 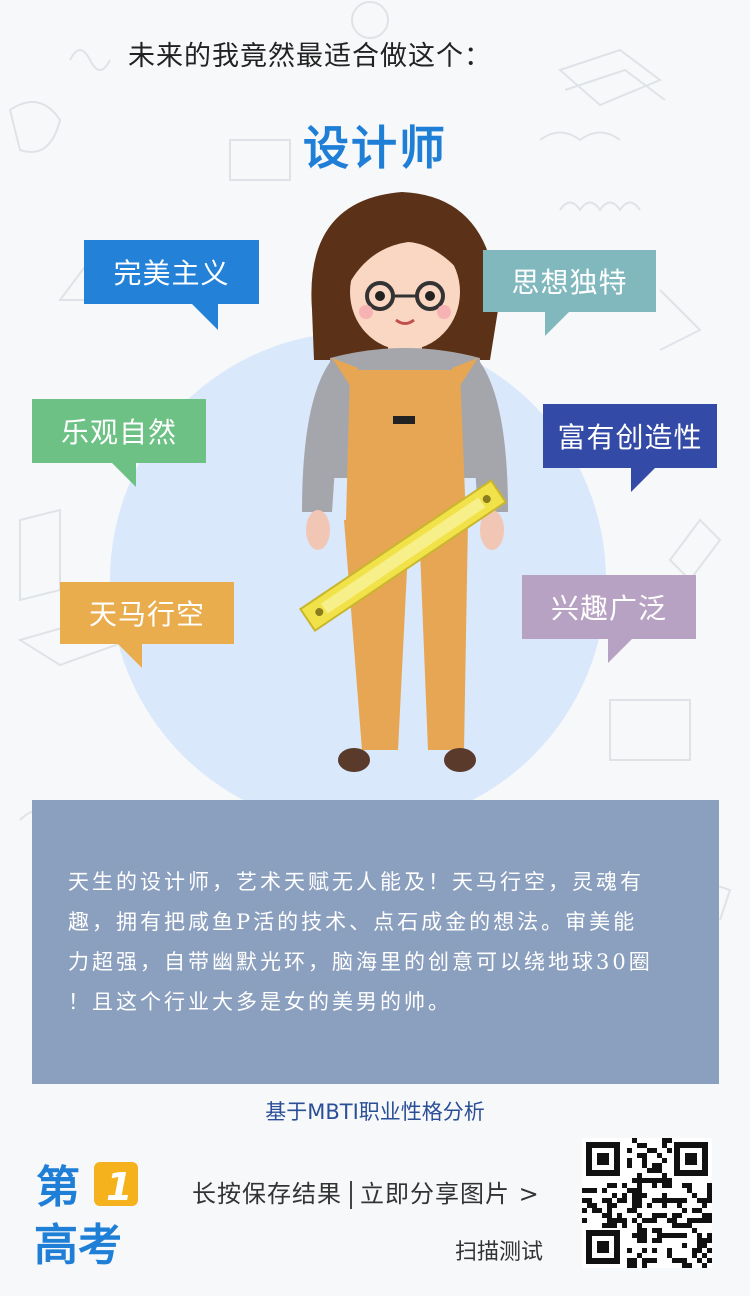 I want to click on designer-character-illustration, so click(x=403, y=482).